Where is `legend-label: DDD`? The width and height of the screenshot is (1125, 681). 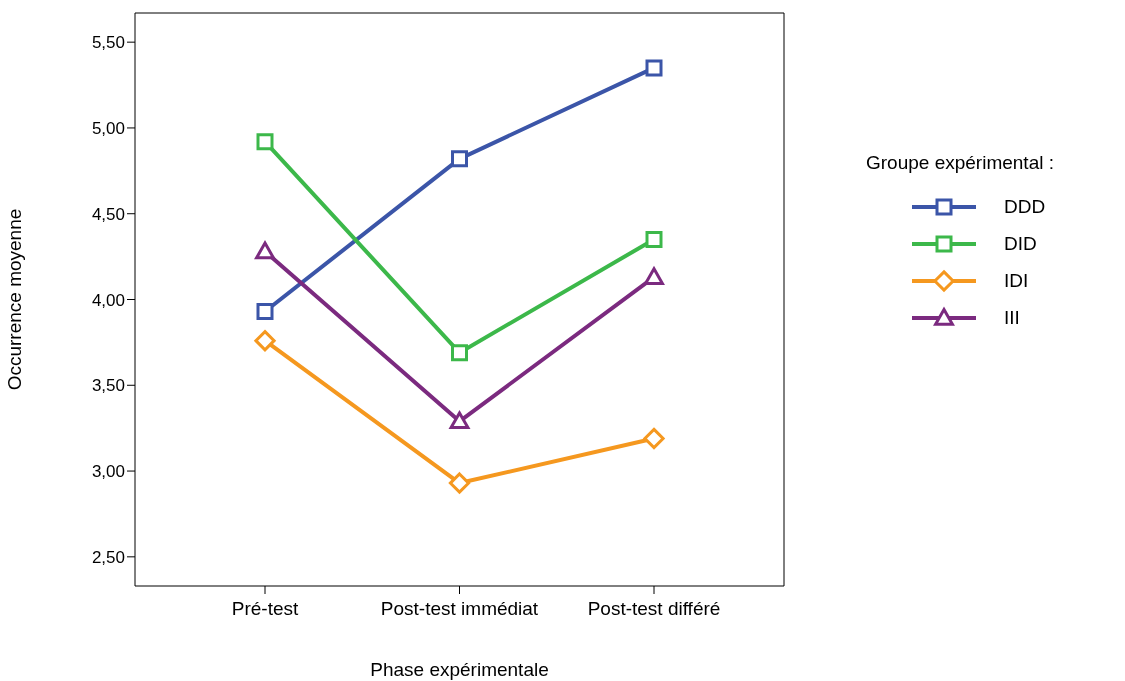
legend-label: DDD is located at coordinates (1025, 206).